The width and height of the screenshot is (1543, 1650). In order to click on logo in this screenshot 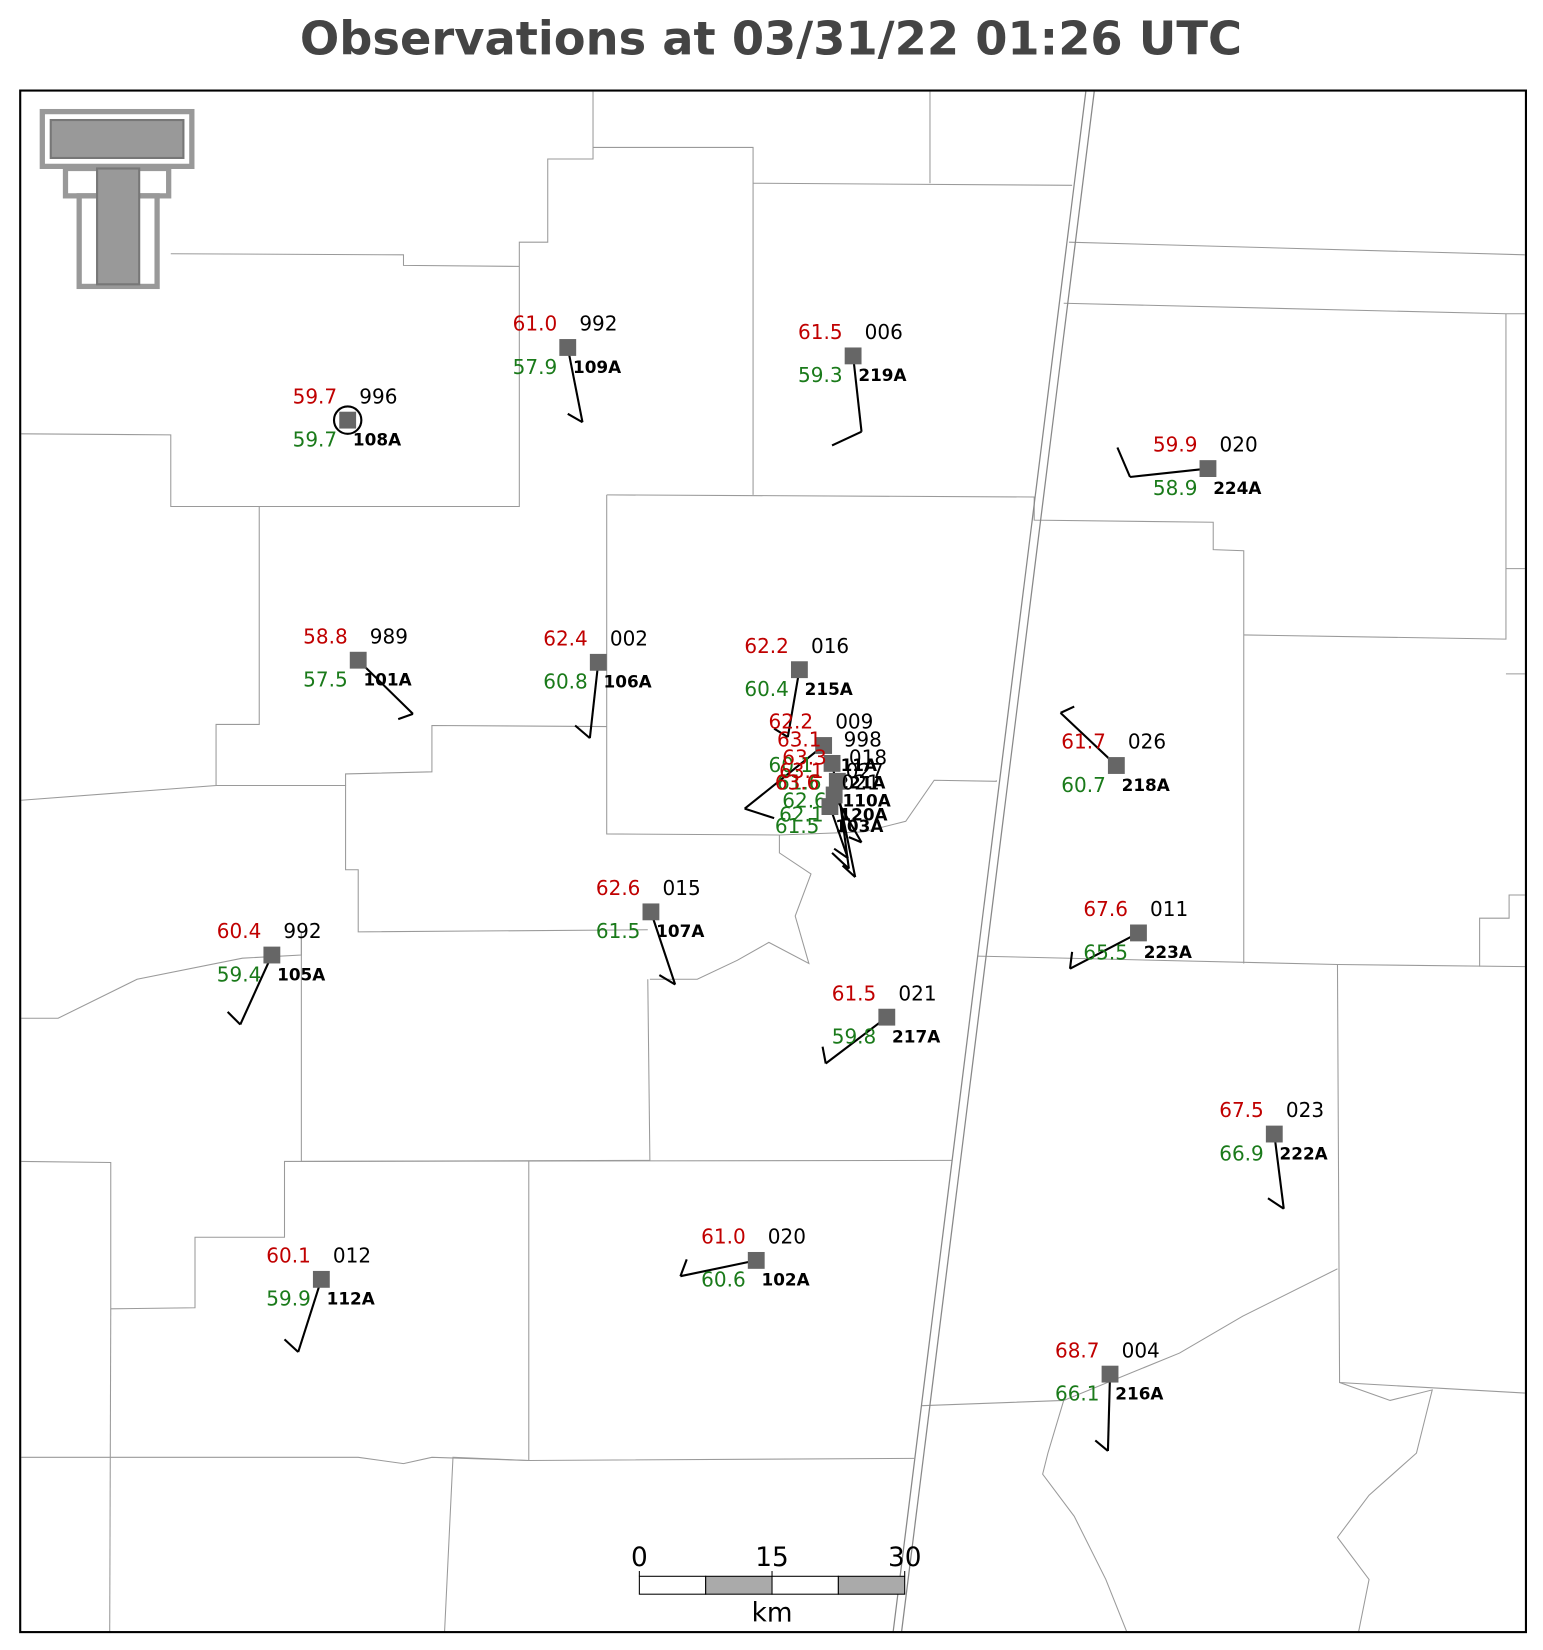, I will do `click(117, 199)`.